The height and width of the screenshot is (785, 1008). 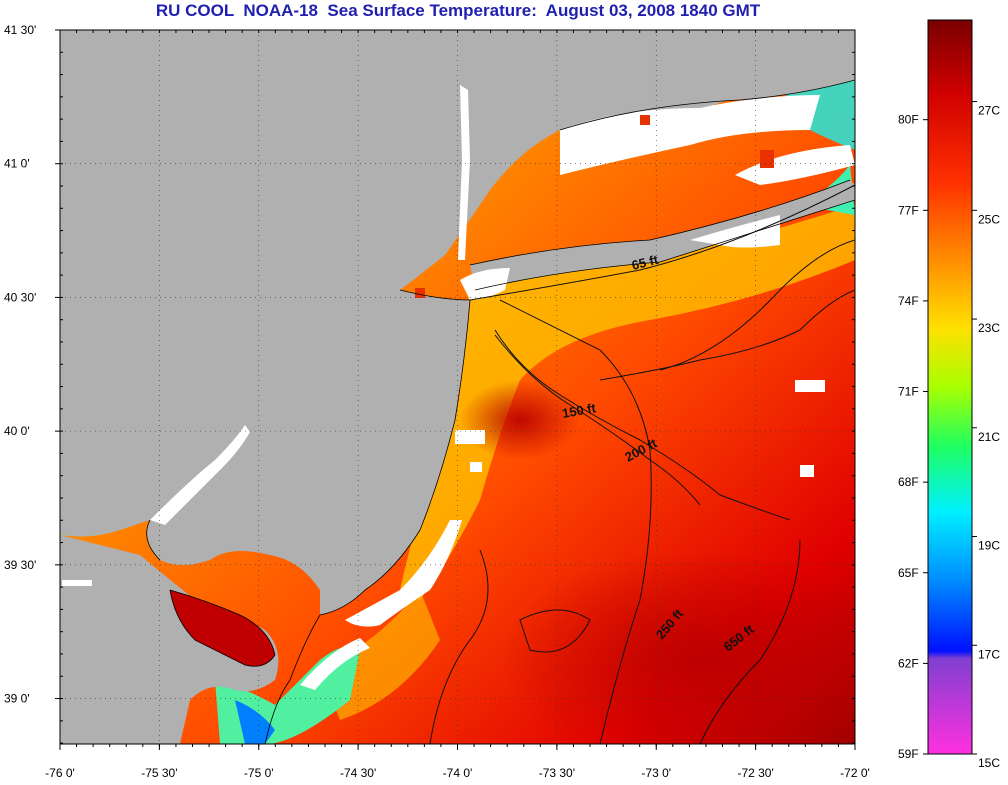 What do you see at coordinates (557, 773) in the screenshot?
I see `lon-label: -73 30'` at bounding box center [557, 773].